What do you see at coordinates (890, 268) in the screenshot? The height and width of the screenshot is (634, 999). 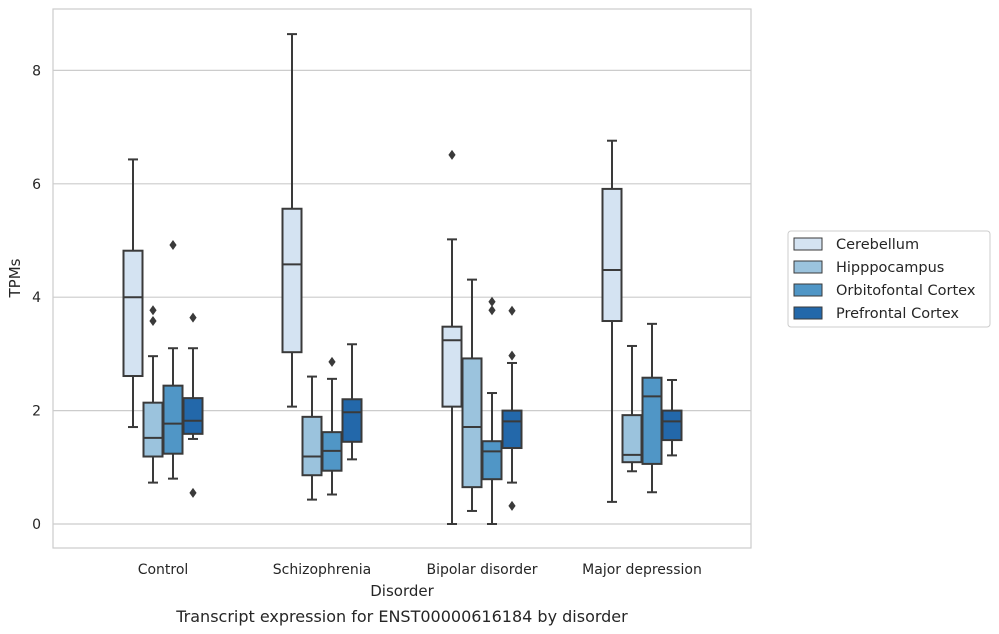 I see `legend-label: Hipppocampus` at bounding box center [890, 268].